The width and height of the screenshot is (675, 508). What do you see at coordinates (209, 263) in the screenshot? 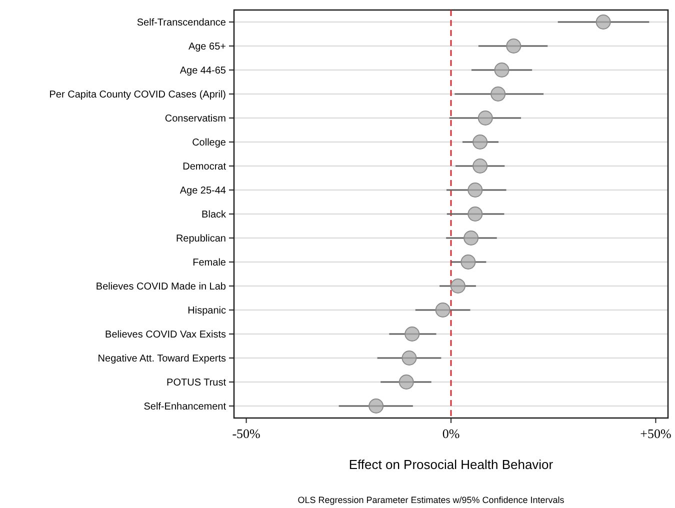
I see `y-tick-label: Female` at bounding box center [209, 263].